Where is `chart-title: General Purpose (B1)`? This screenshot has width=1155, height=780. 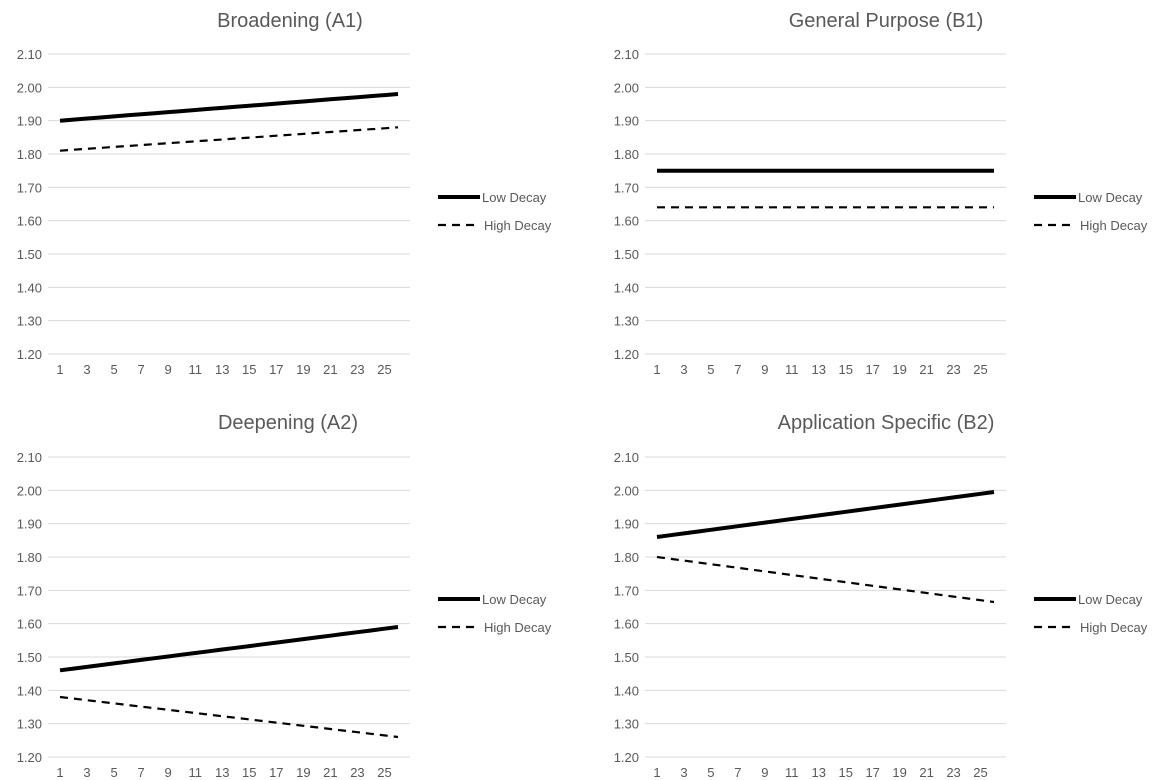 chart-title: General Purpose (B1) is located at coordinates (886, 21).